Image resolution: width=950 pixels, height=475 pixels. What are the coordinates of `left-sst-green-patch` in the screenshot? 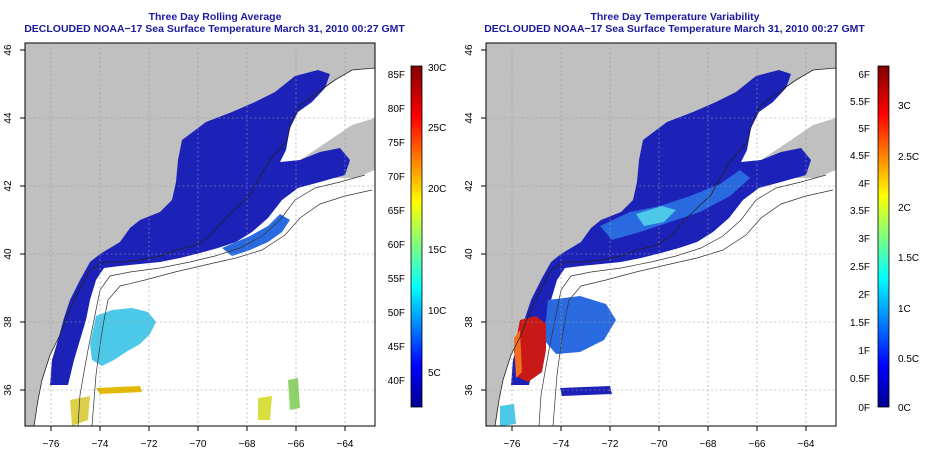 It's located at (294, 394).